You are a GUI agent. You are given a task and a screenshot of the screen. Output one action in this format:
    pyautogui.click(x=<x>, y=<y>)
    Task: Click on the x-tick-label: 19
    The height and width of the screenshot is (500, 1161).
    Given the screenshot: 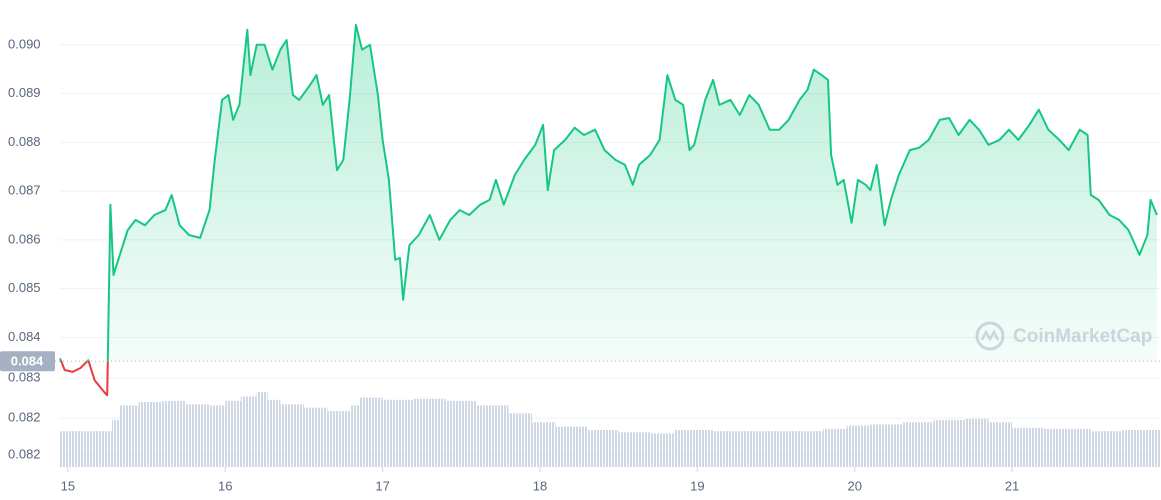 What is the action you would take?
    pyautogui.click(x=697, y=485)
    